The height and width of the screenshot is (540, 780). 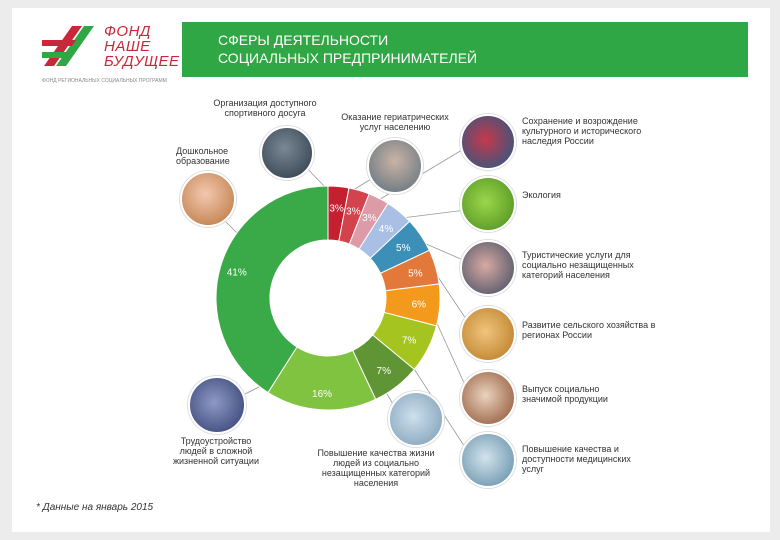 What do you see at coordinates (322, 394) in the screenshot?
I see `slice-value-label: 16%` at bounding box center [322, 394].